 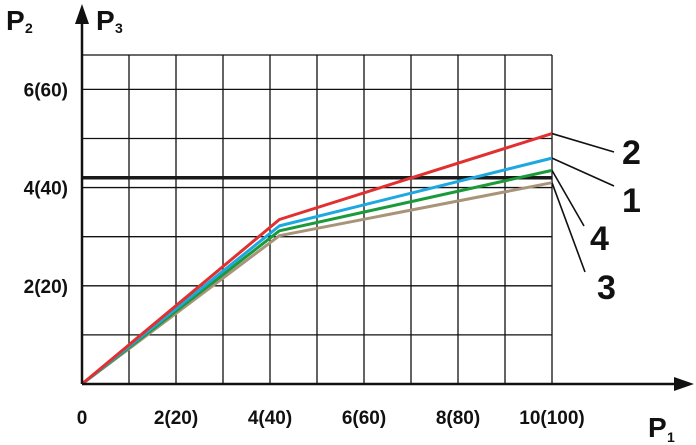 I want to click on y-axis-title-2-subscript: 3, so click(x=119, y=28).